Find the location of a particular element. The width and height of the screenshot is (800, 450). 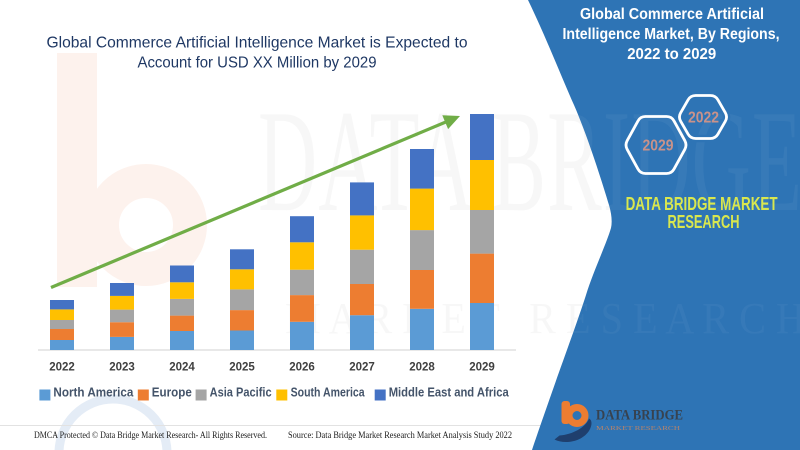

svg-text: 2028 is located at coordinates (422, 368).